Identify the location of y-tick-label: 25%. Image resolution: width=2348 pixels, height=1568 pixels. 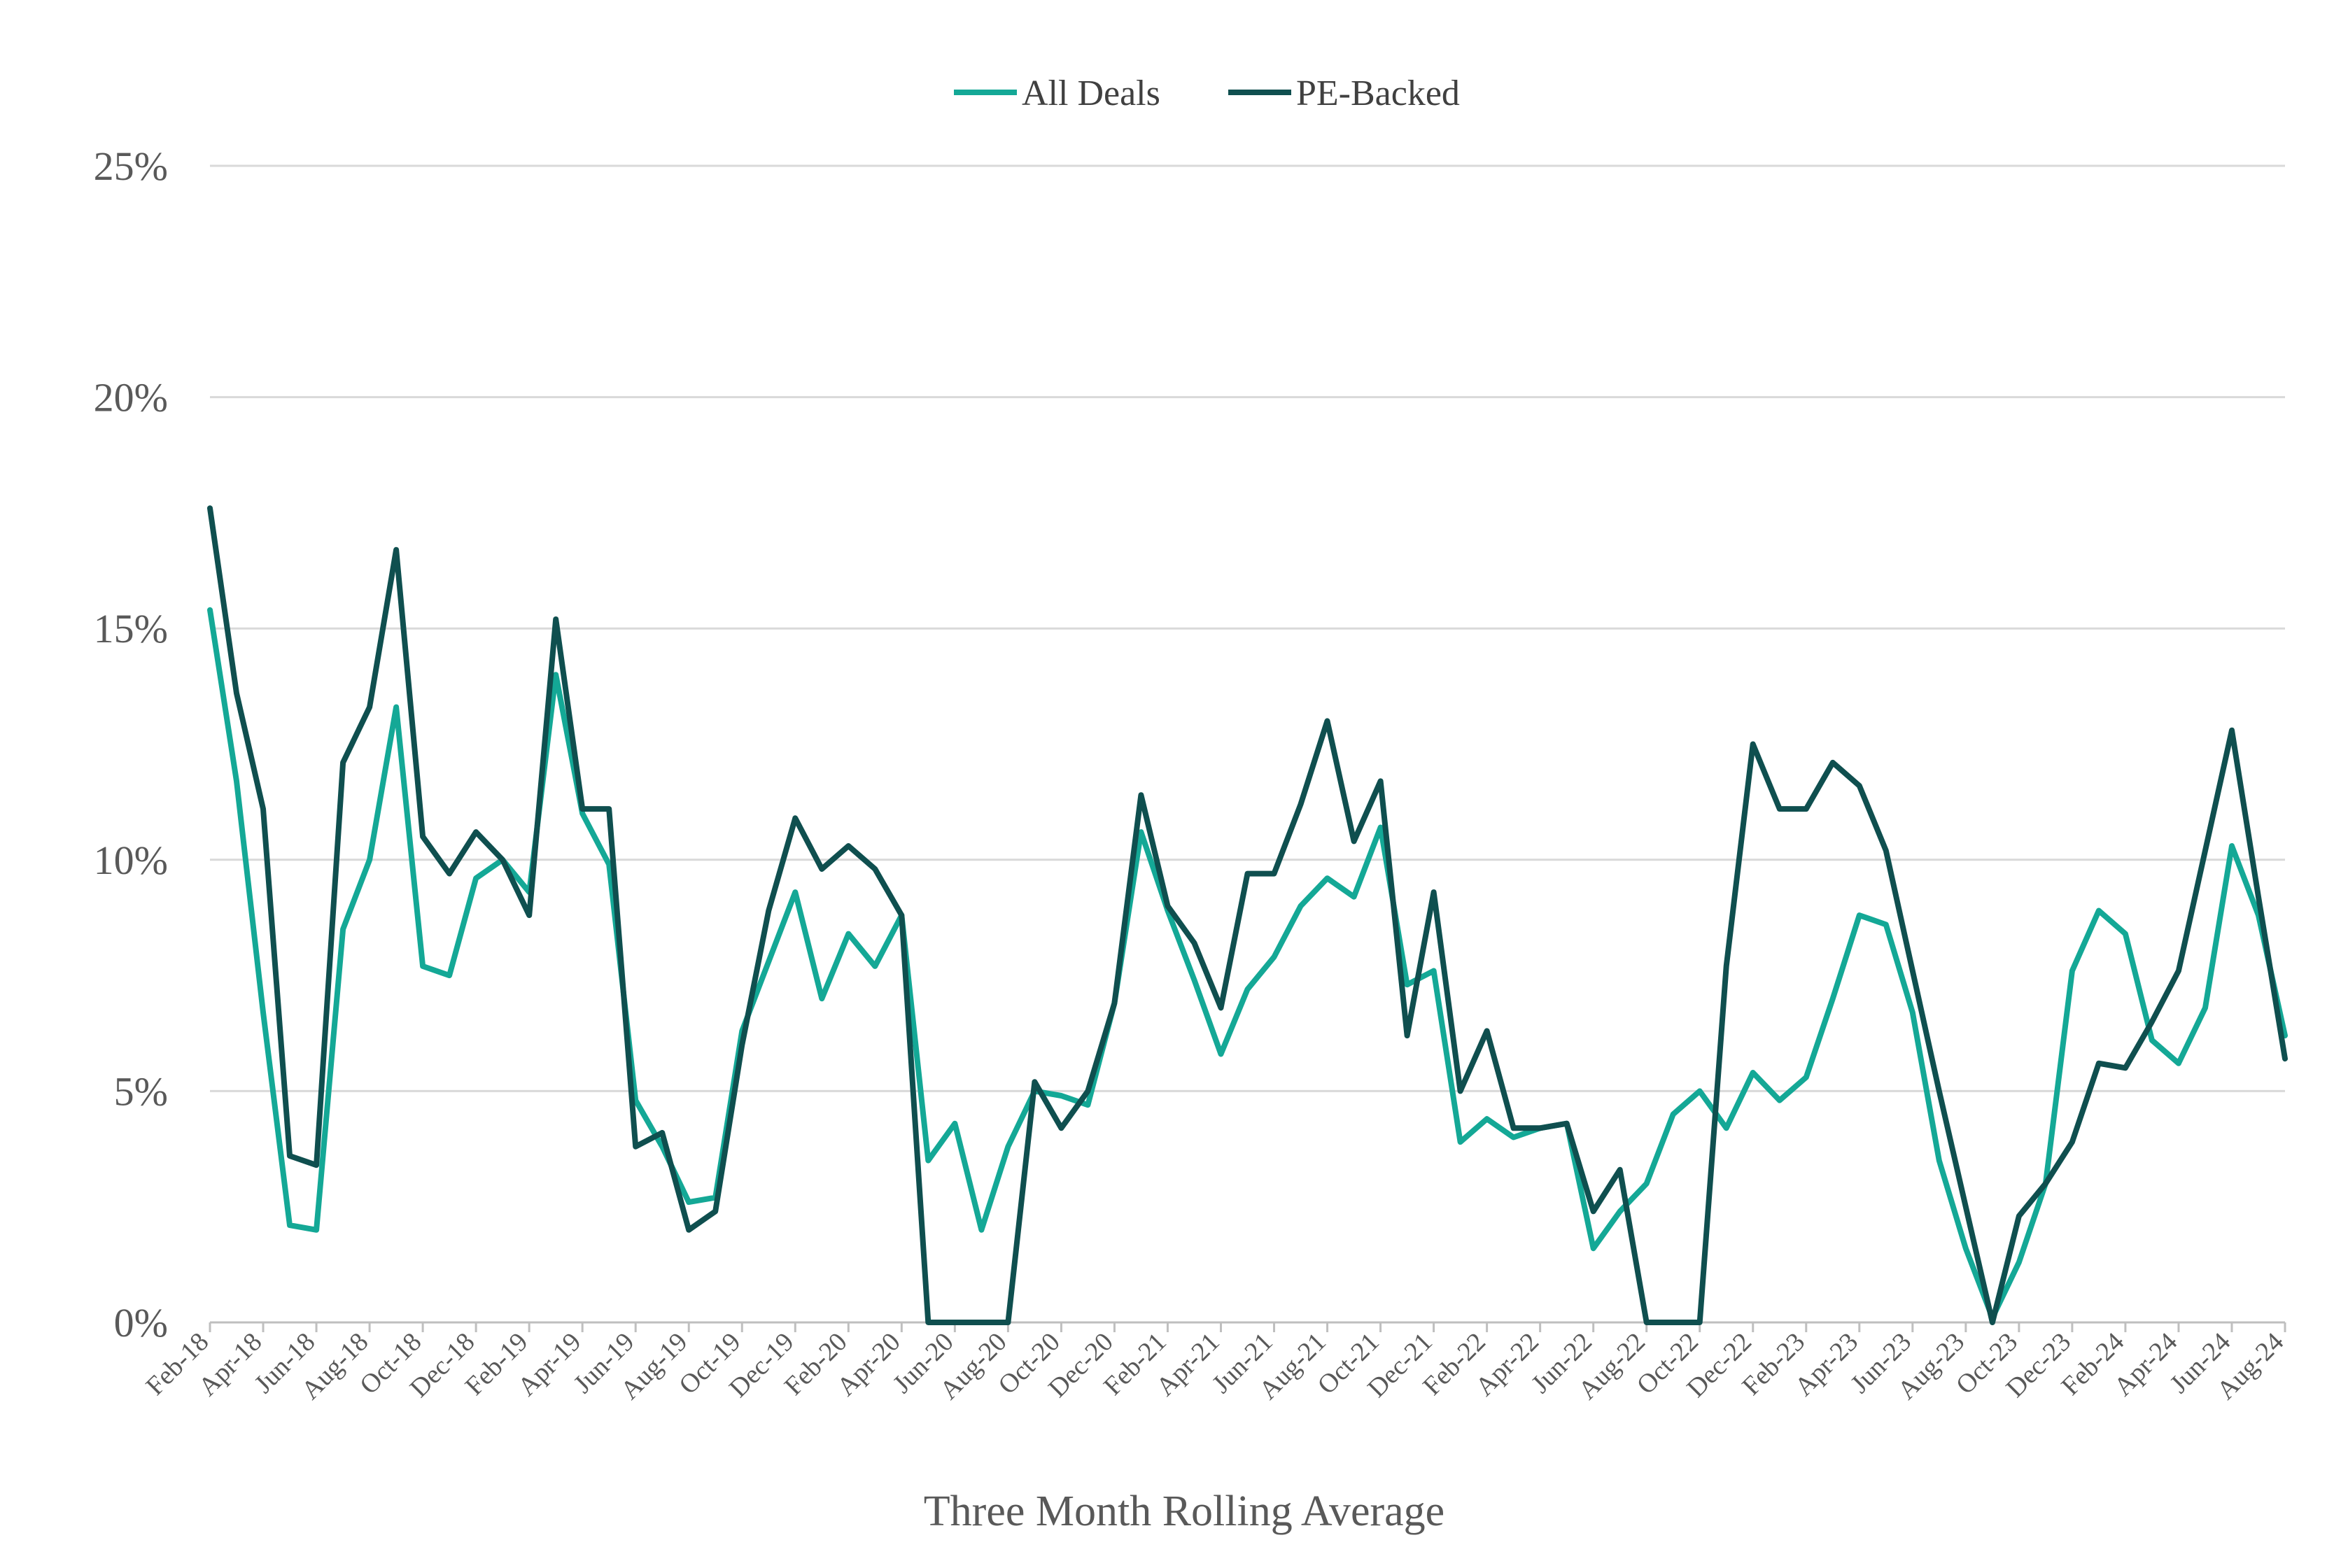
(131, 166).